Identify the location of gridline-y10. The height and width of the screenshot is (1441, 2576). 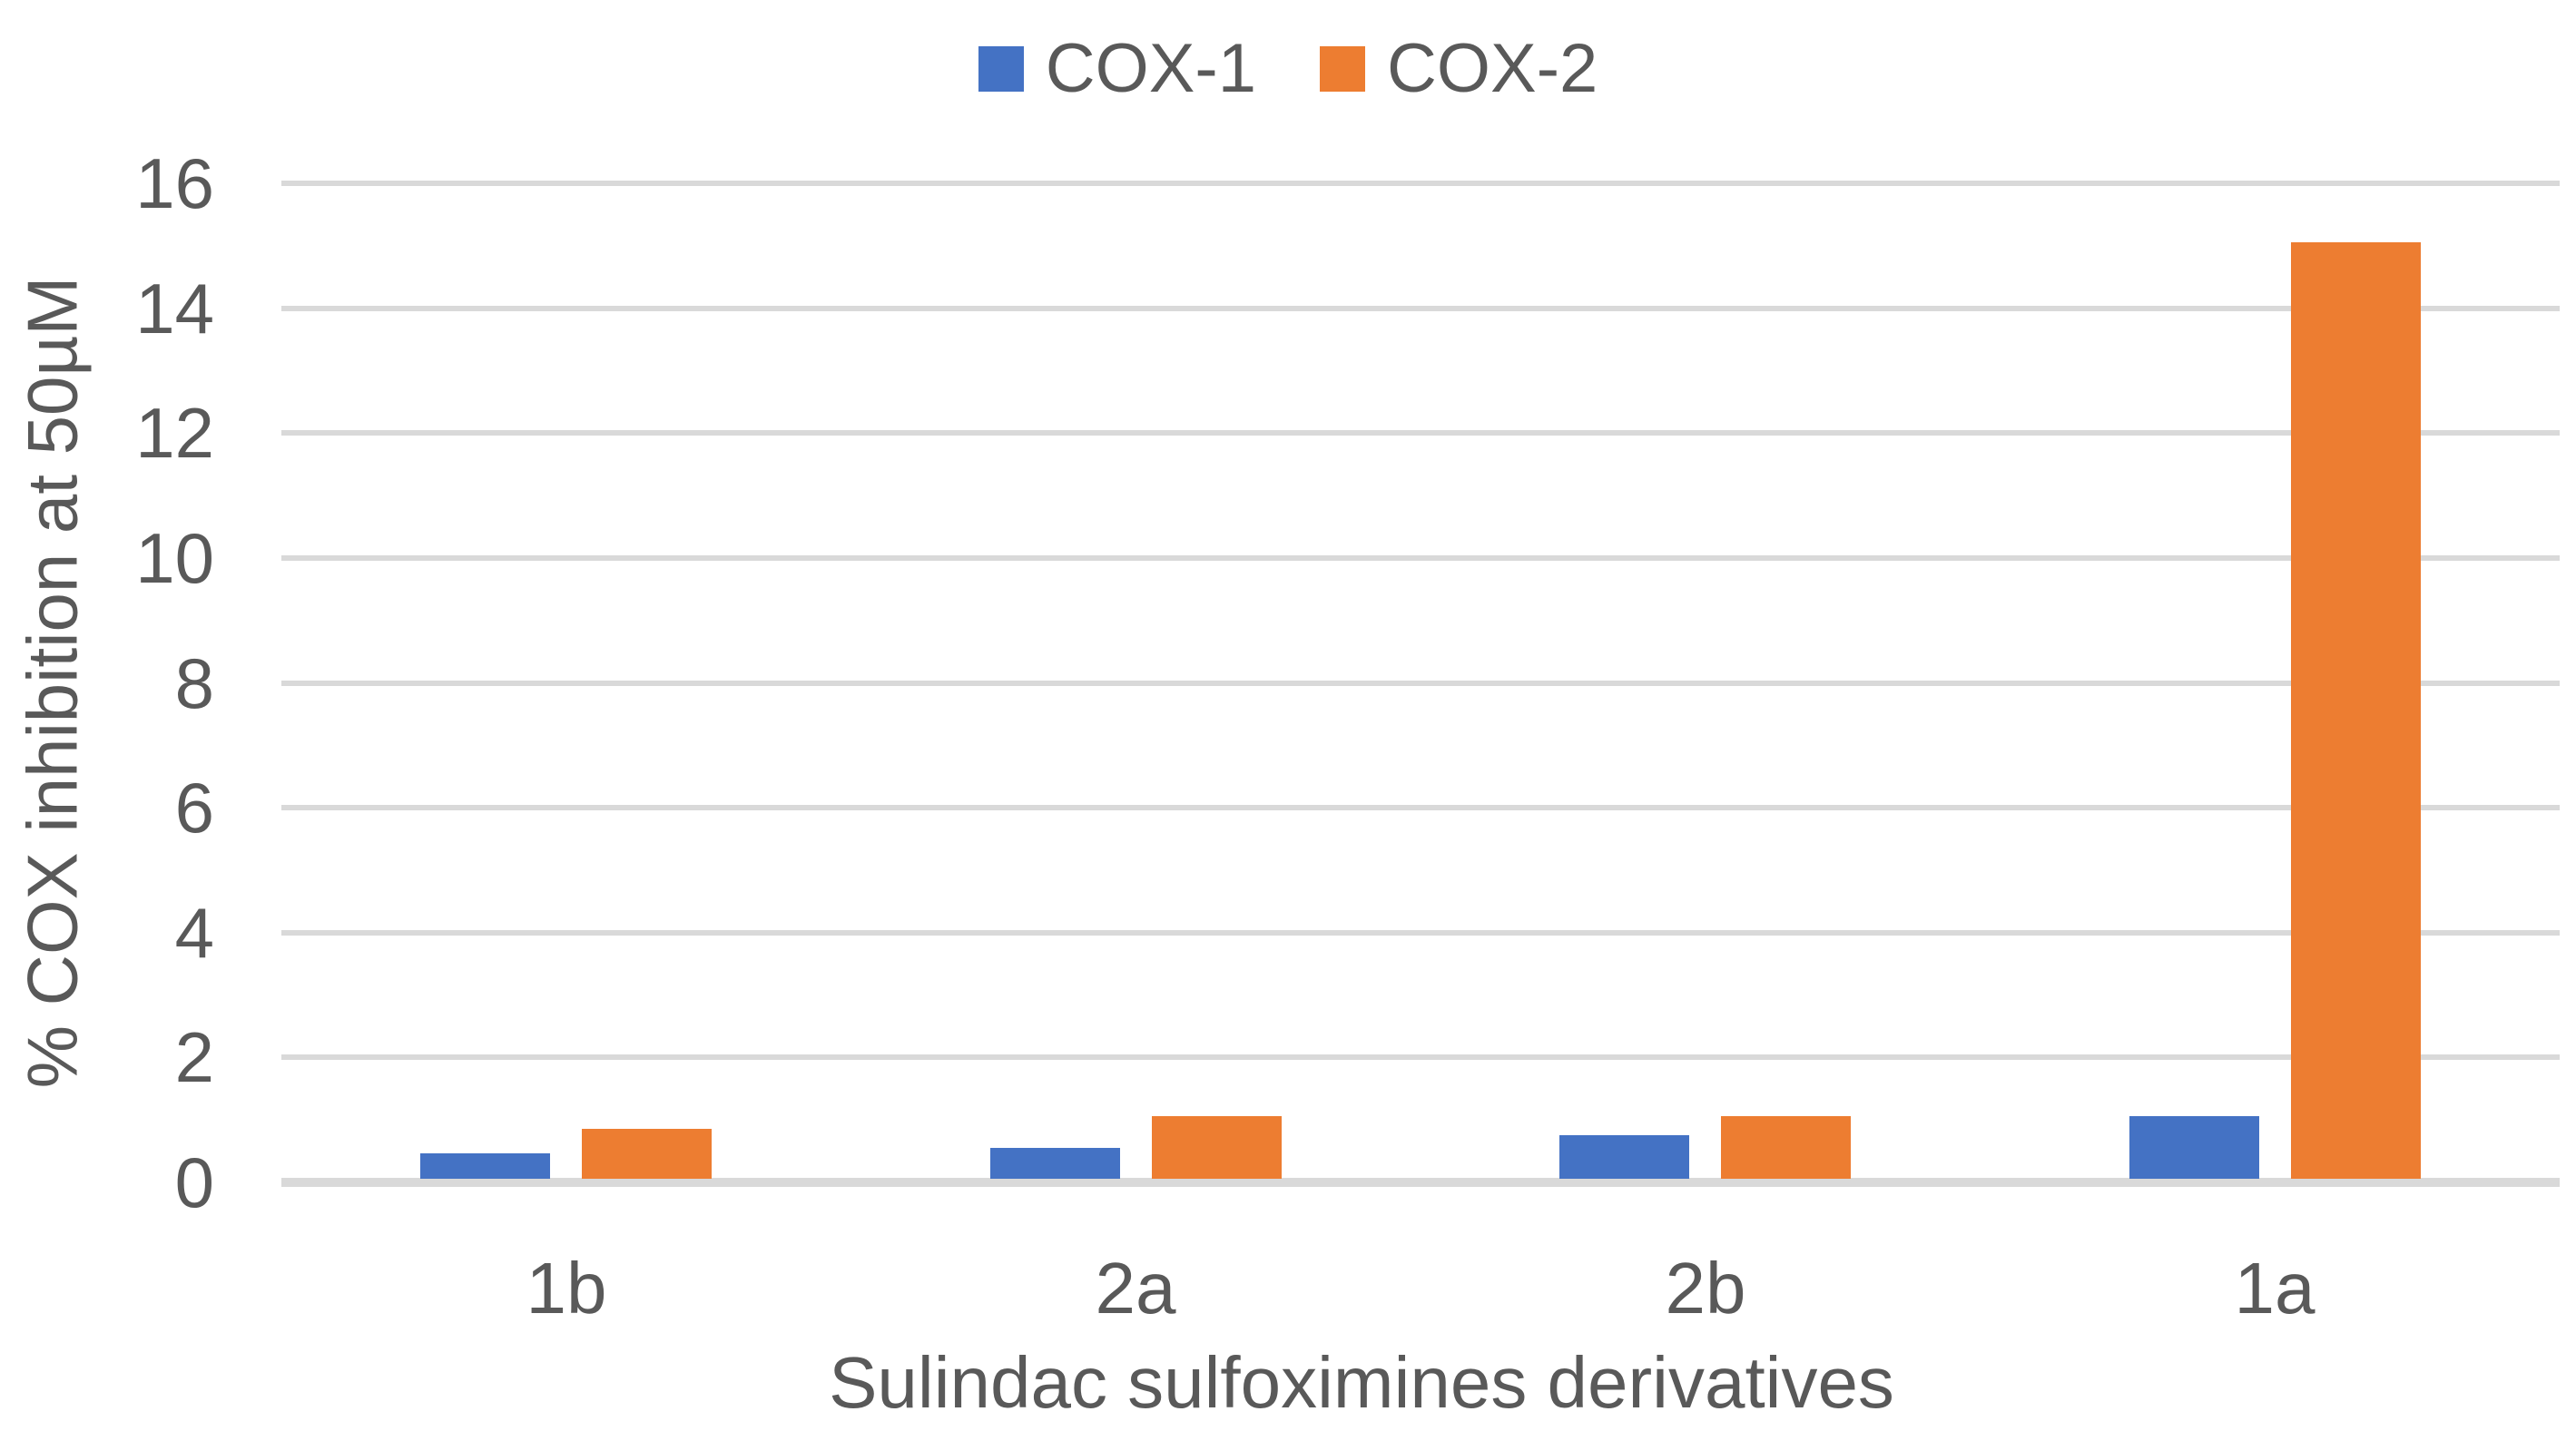
(1420, 557).